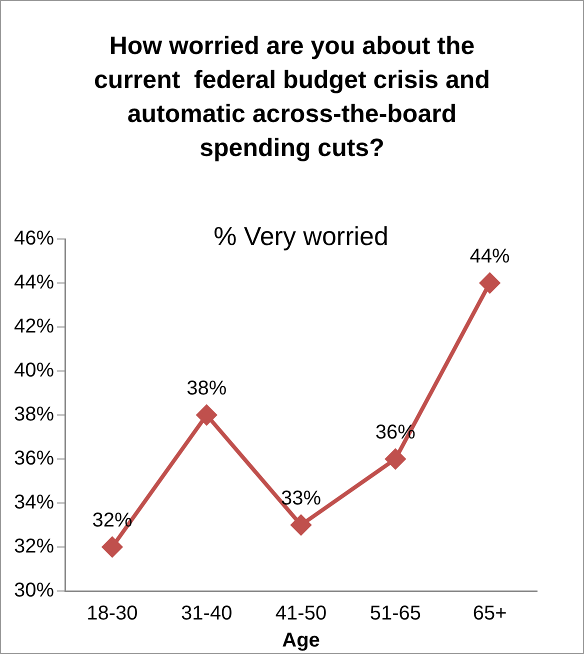  Describe the element at coordinates (34, 547) in the screenshot. I see `y-tick-label: 32%` at that location.